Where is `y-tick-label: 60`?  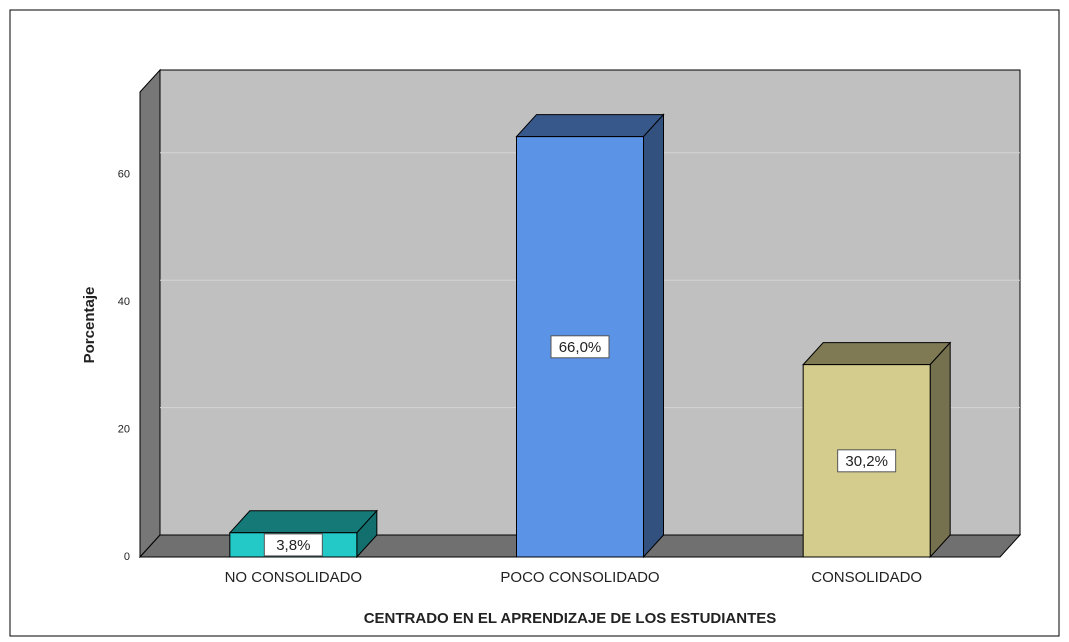
y-tick-label: 60 is located at coordinates (124, 175).